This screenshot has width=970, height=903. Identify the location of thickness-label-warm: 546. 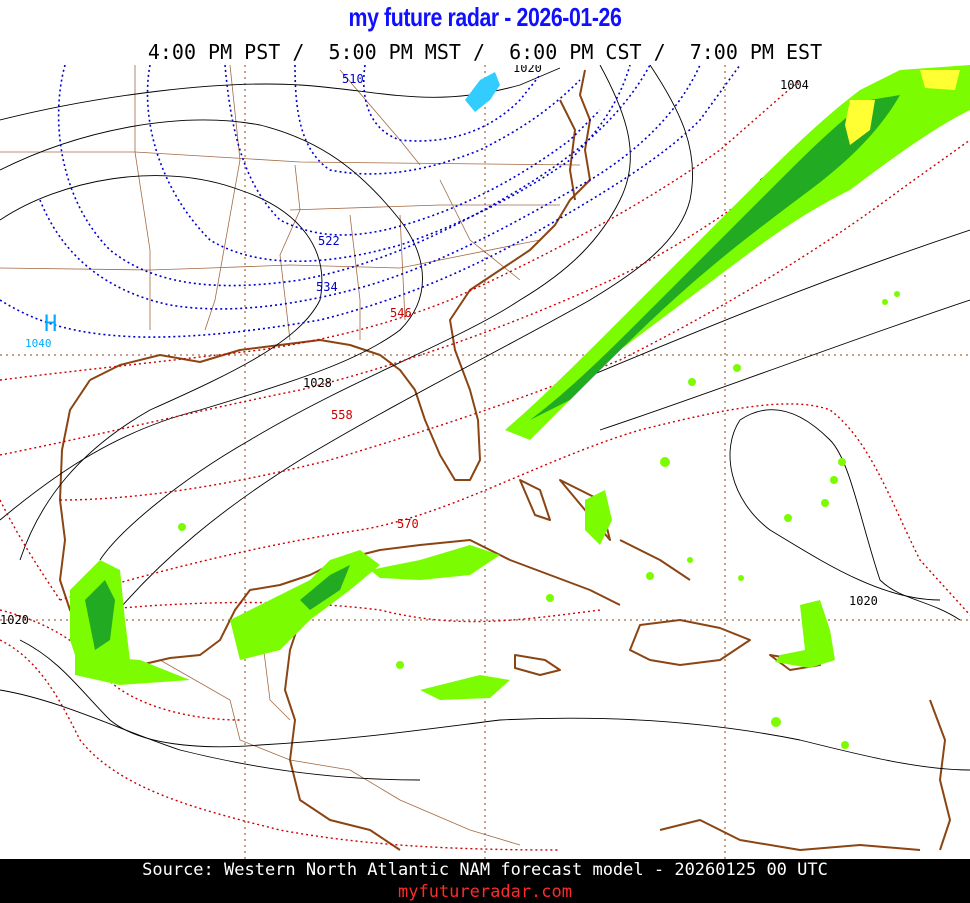
(401, 313).